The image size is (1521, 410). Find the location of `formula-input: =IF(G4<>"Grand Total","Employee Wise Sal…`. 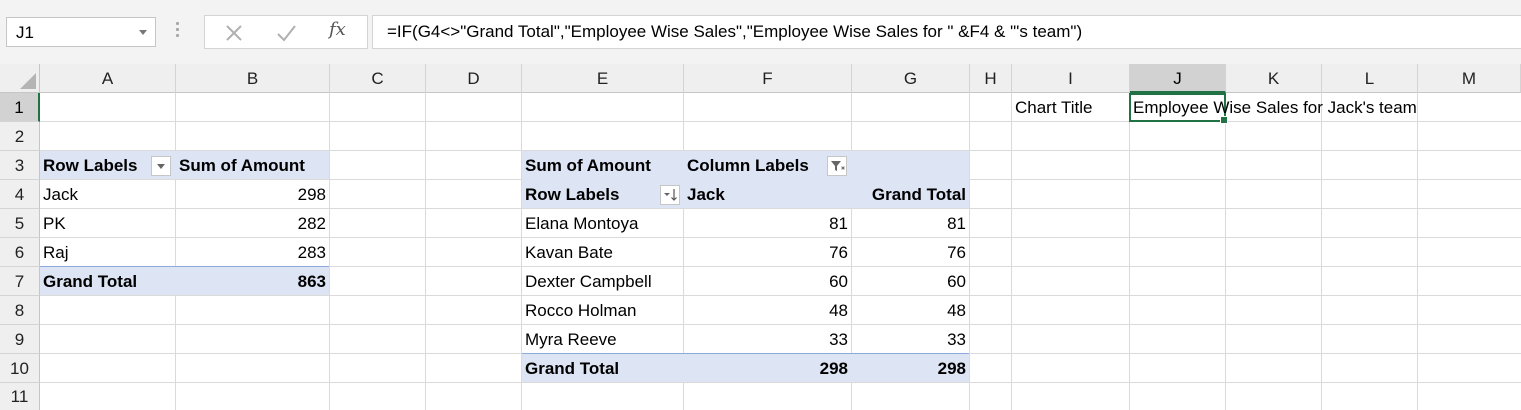

formula-input: =IF(G4<>"Grand Total","Employee Wise Sal… is located at coordinates (946, 32).